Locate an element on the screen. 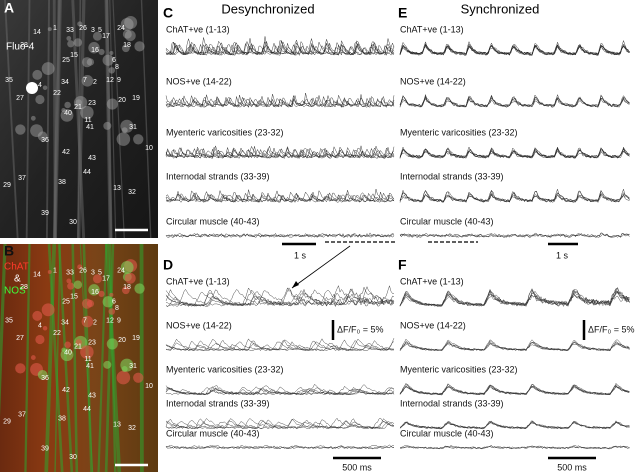 This screenshot has width=640, height=476. cell-label: 1 is located at coordinates (55, 28).